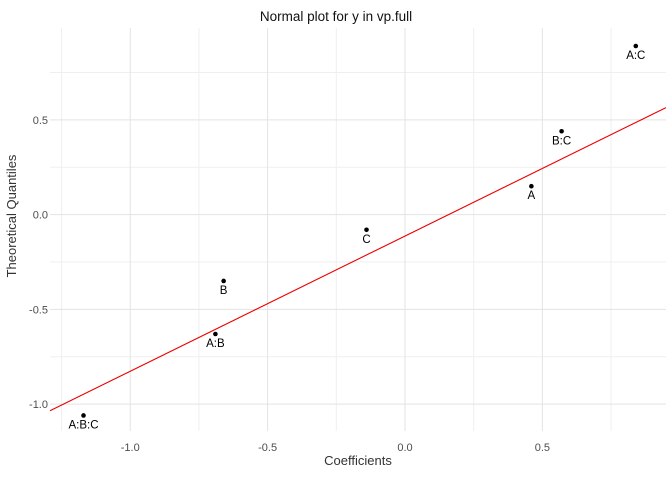 The width and height of the screenshot is (672, 480). Describe the element at coordinates (11, 215) in the screenshot. I see `y-axis-title: Theoretical Quantiles` at that location.